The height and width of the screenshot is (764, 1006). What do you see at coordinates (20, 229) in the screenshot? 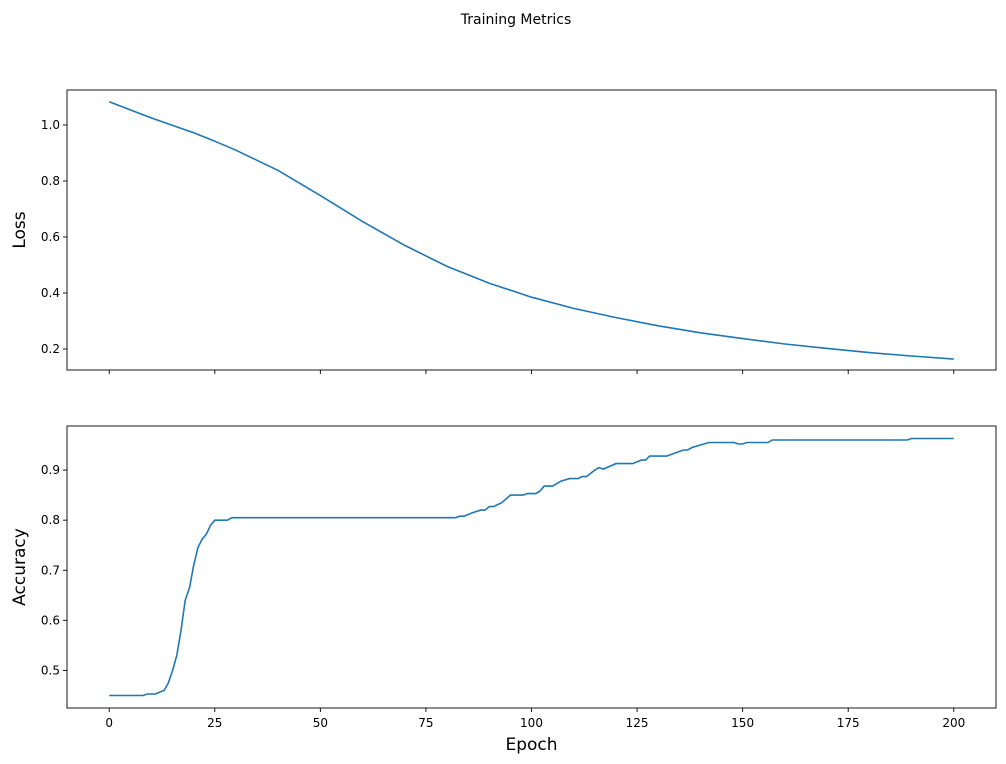
I see `y-axis-label: Loss` at bounding box center [20, 229].